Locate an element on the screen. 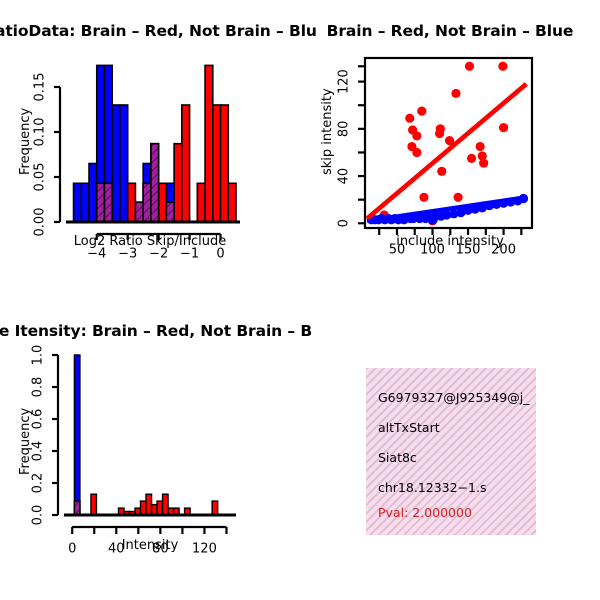  y-tick-label: 120 is located at coordinates (344, 81).